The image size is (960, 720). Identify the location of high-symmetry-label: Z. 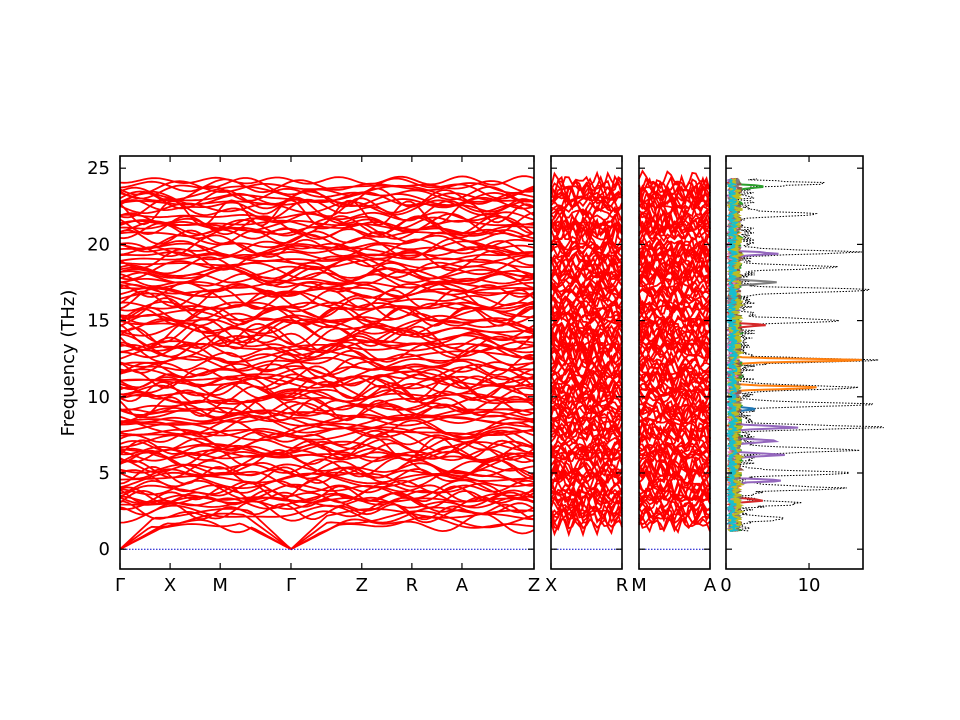
(362, 585).